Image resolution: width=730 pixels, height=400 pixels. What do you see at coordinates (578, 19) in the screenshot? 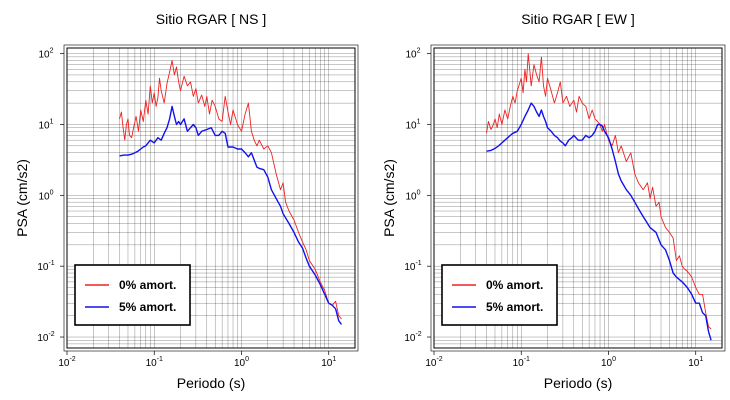
I see `chart-title: Sitio RGAR [ EW ]` at bounding box center [578, 19].